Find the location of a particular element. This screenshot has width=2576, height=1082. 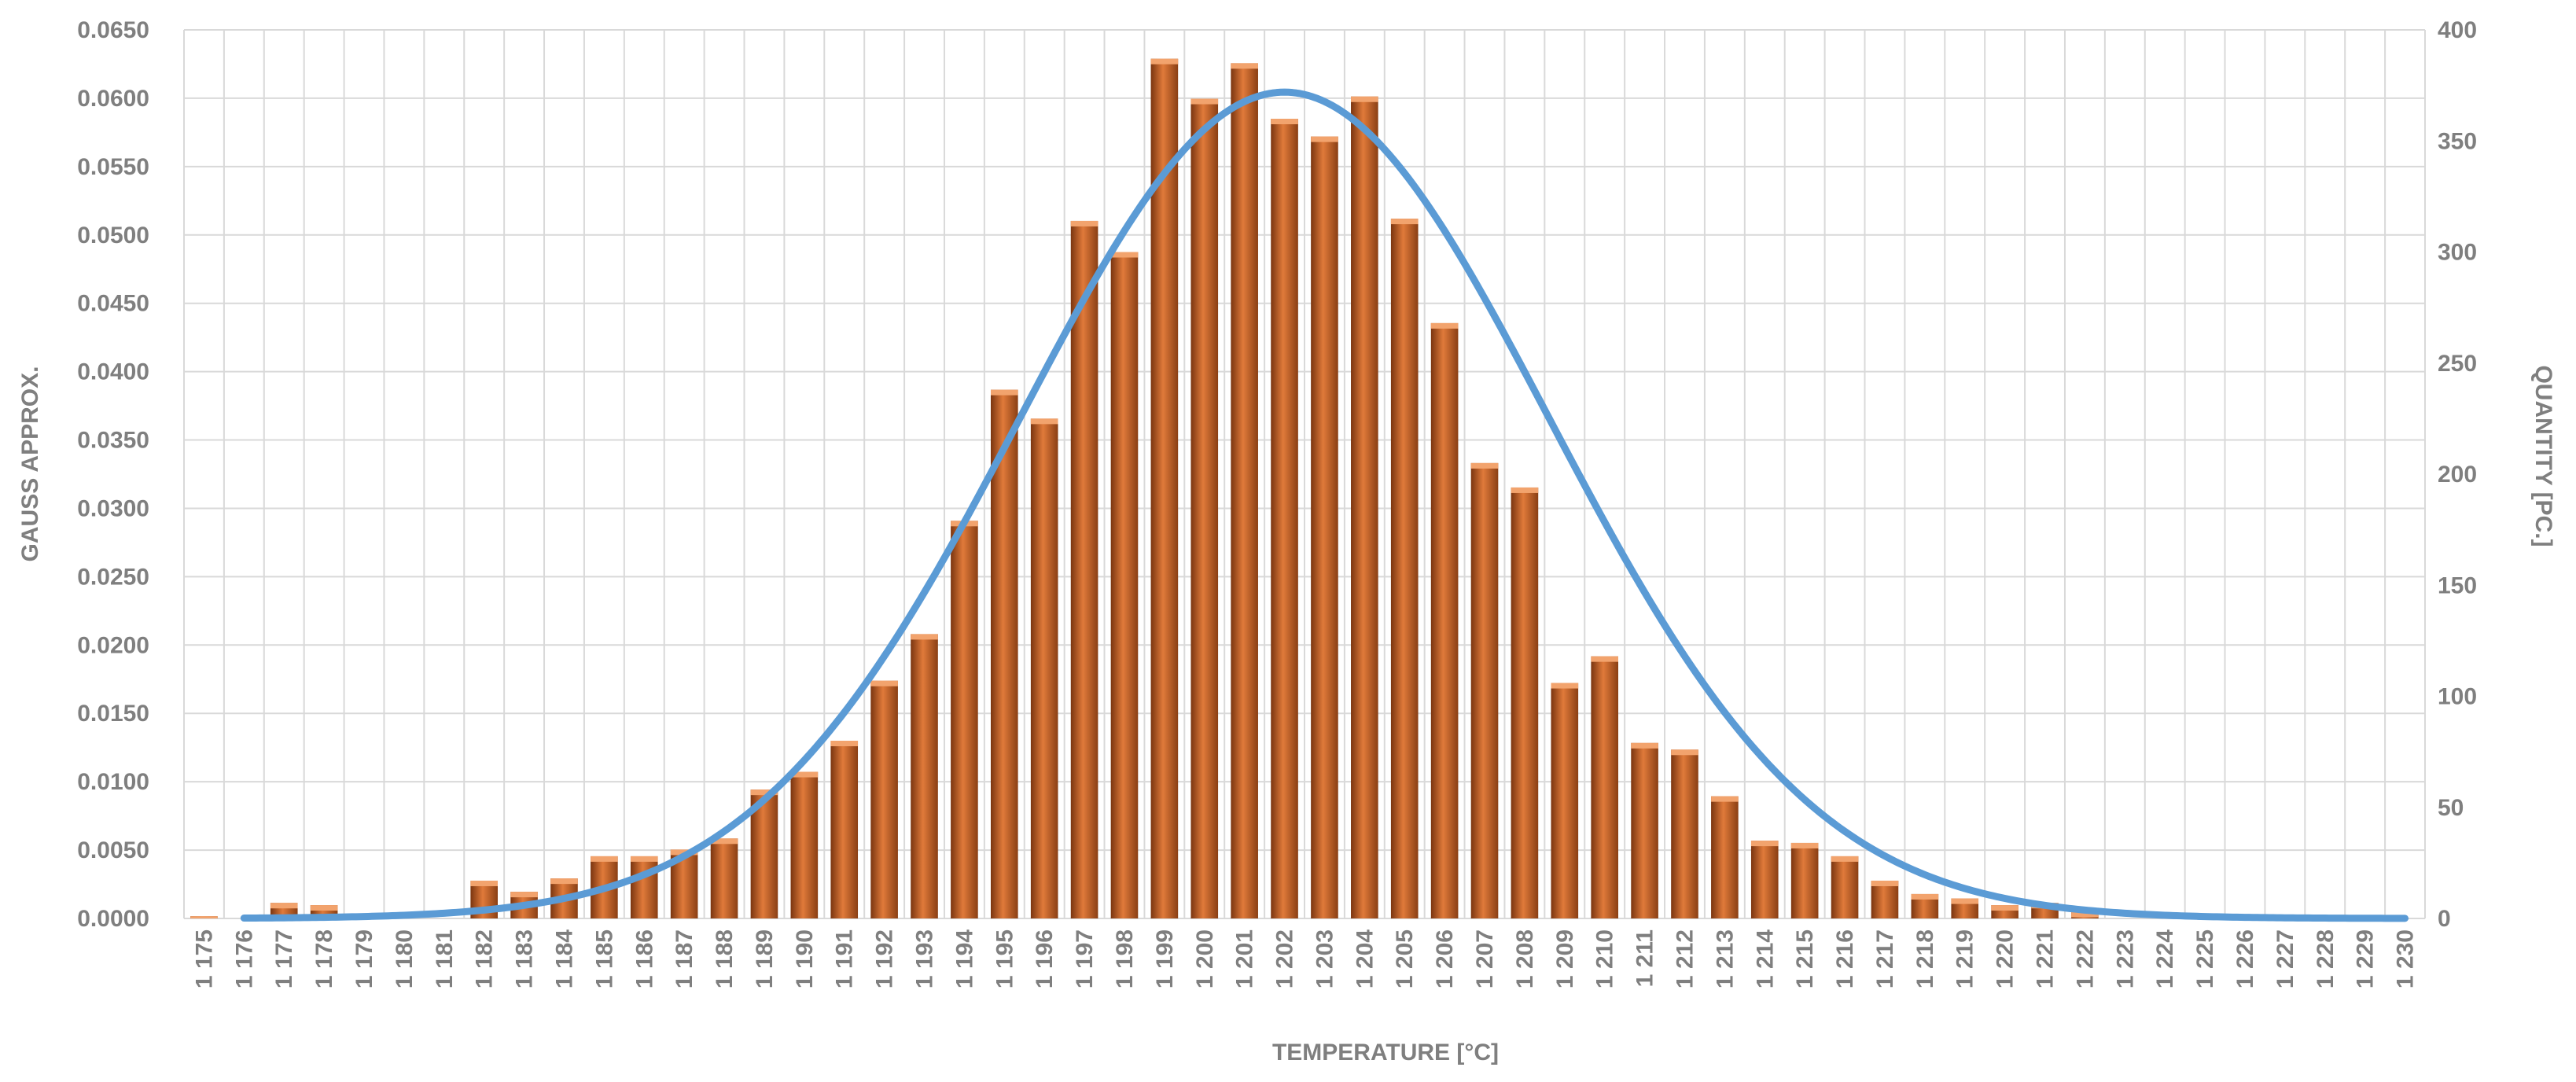

left-tick-label: 0.0100 is located at coordinates (113, 782).